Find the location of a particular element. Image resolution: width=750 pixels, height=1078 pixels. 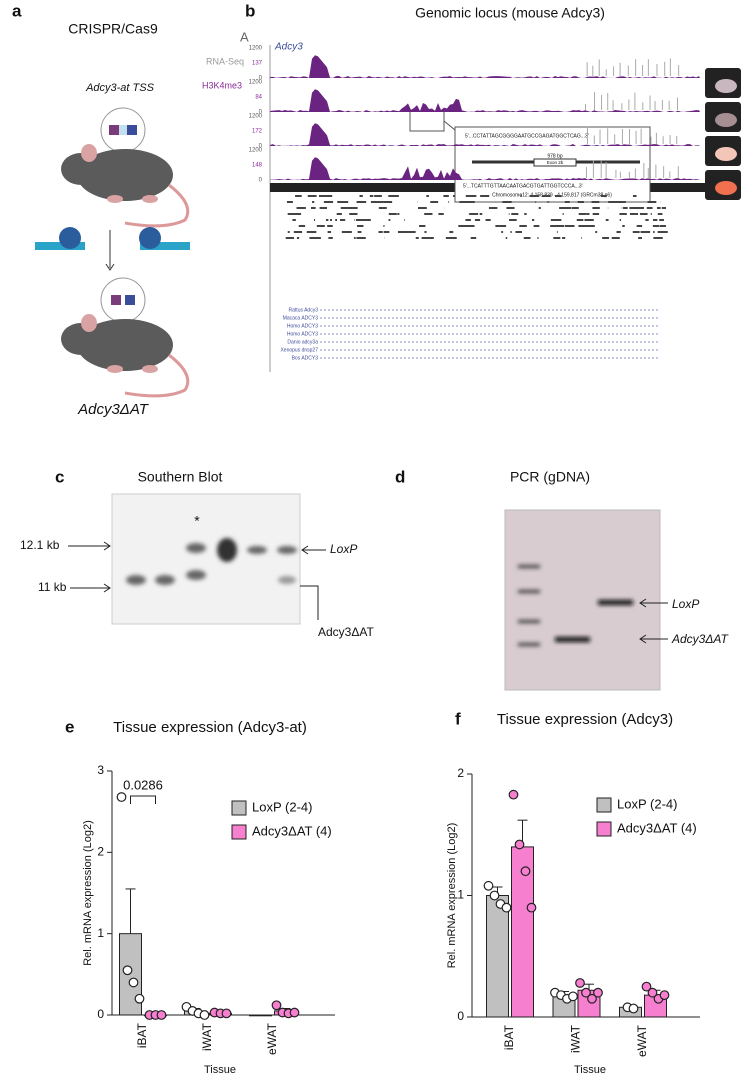

crispr-icon is located at coordinates (112, 238).